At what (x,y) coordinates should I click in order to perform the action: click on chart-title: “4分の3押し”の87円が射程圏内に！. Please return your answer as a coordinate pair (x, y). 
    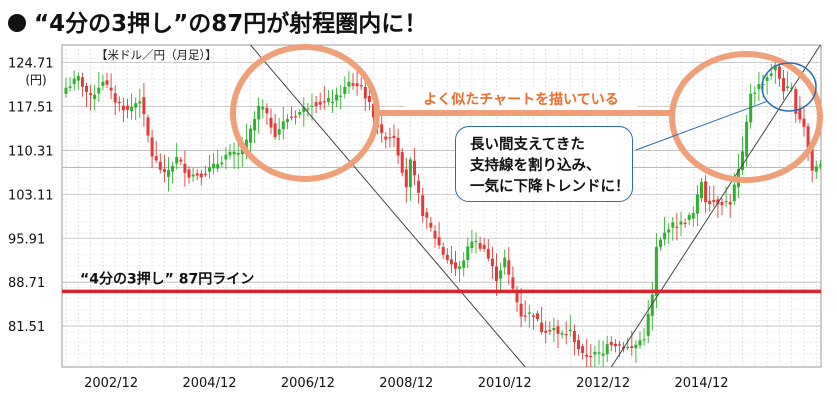
    Looking at the image, I should click on (217, 21).